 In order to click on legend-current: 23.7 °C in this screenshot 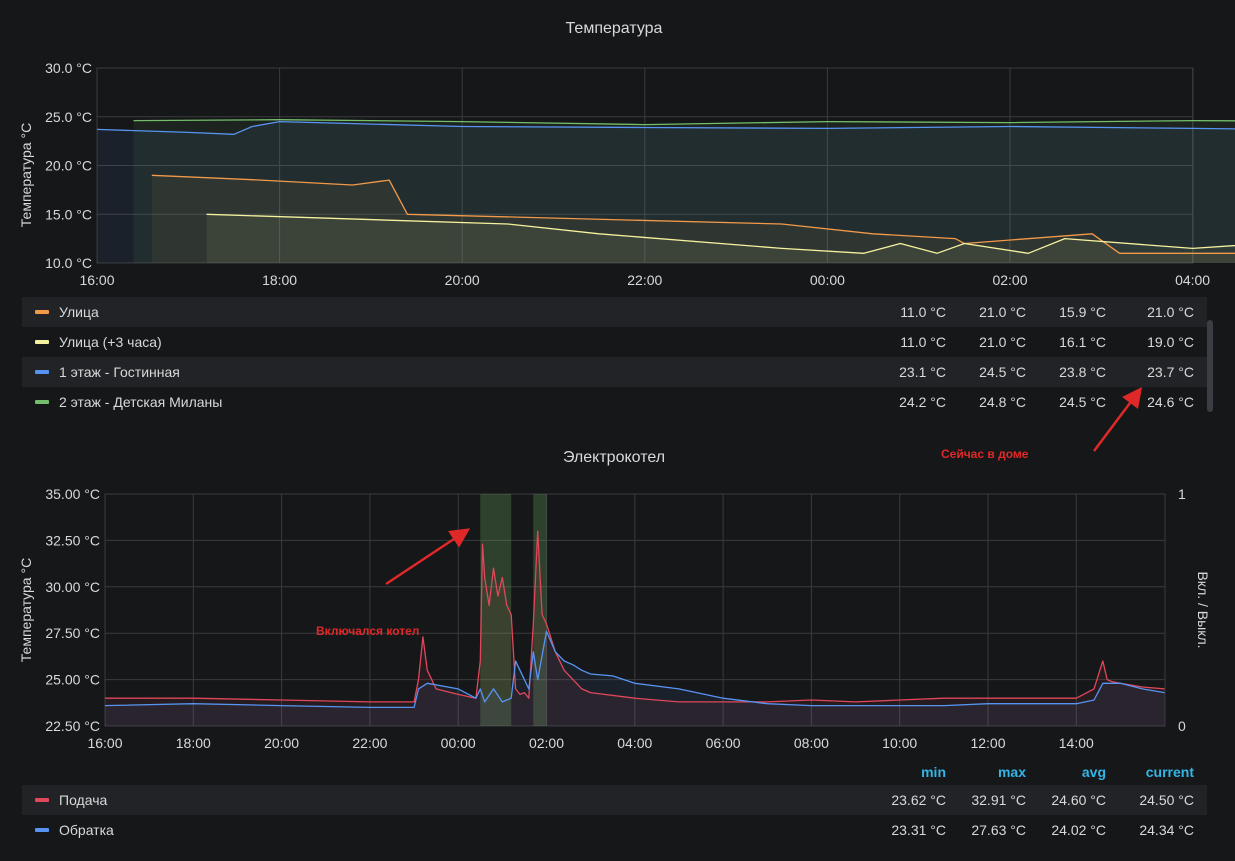, I will do `click(1170, 372)`.